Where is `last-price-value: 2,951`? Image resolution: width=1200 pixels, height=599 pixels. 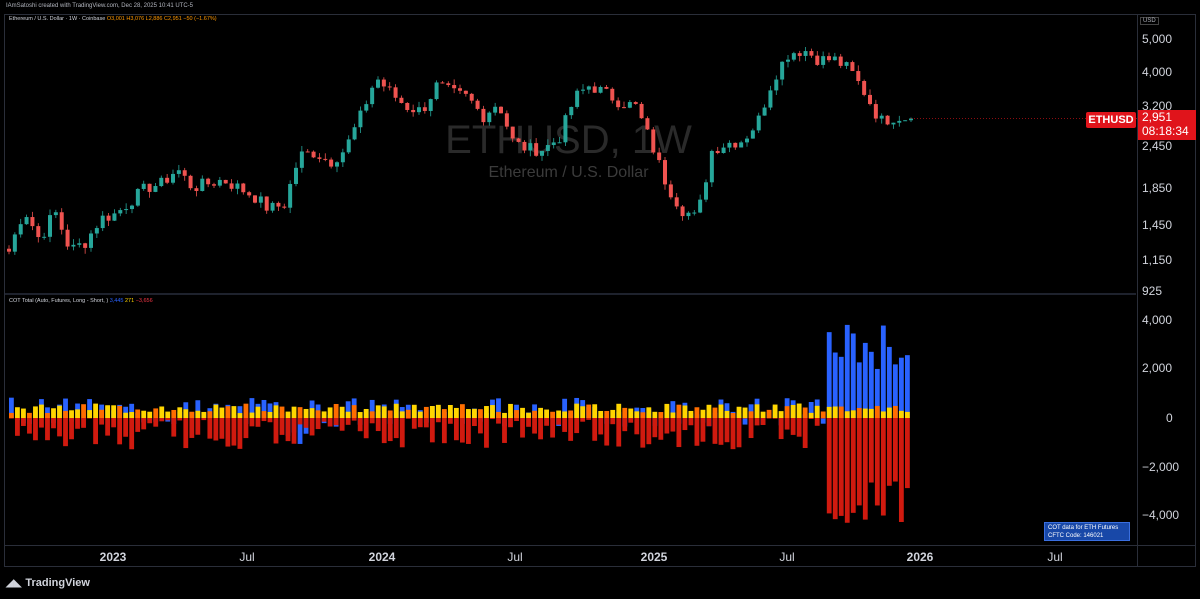
last-price-value: 2,951 is located at coordinates (1157, 117).